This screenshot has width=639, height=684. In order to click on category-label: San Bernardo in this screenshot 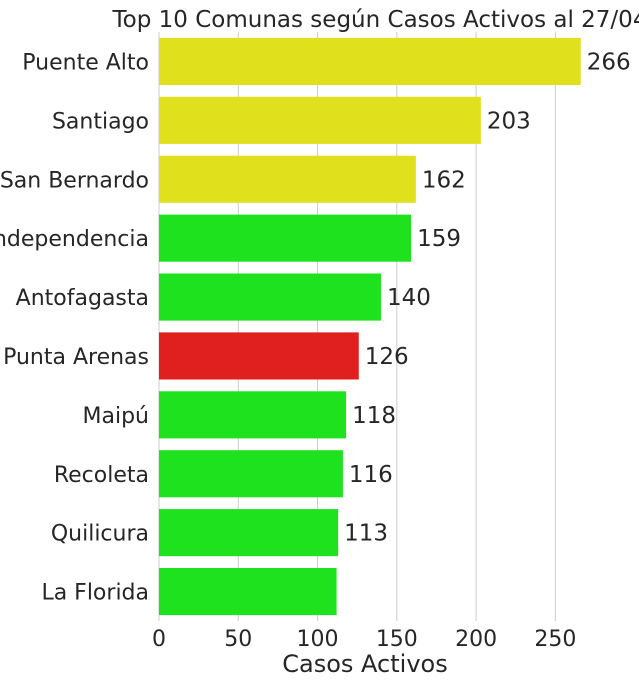, I will do `click(74, 180)`.